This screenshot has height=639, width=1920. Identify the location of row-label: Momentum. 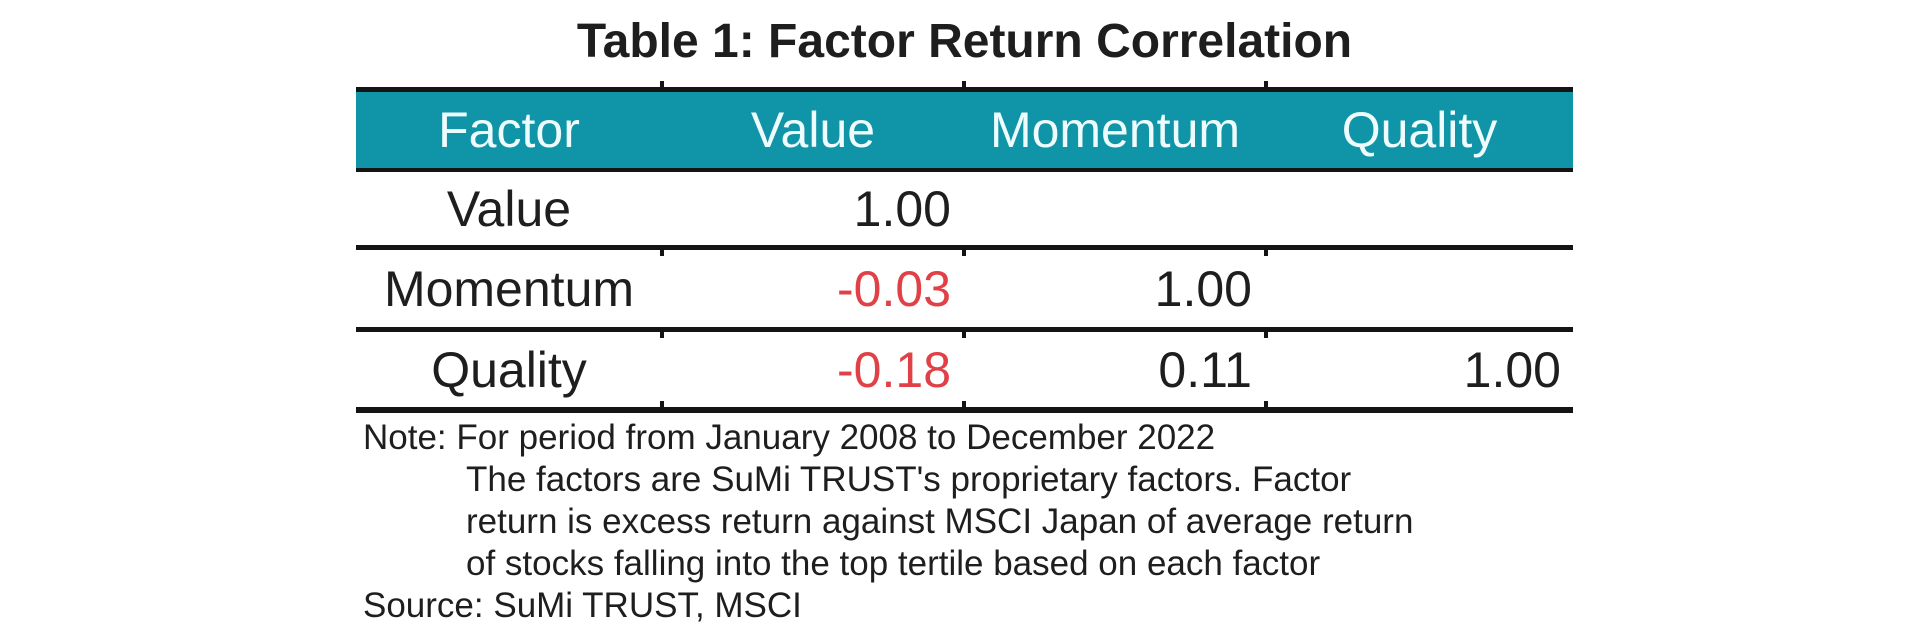
(509, 288).